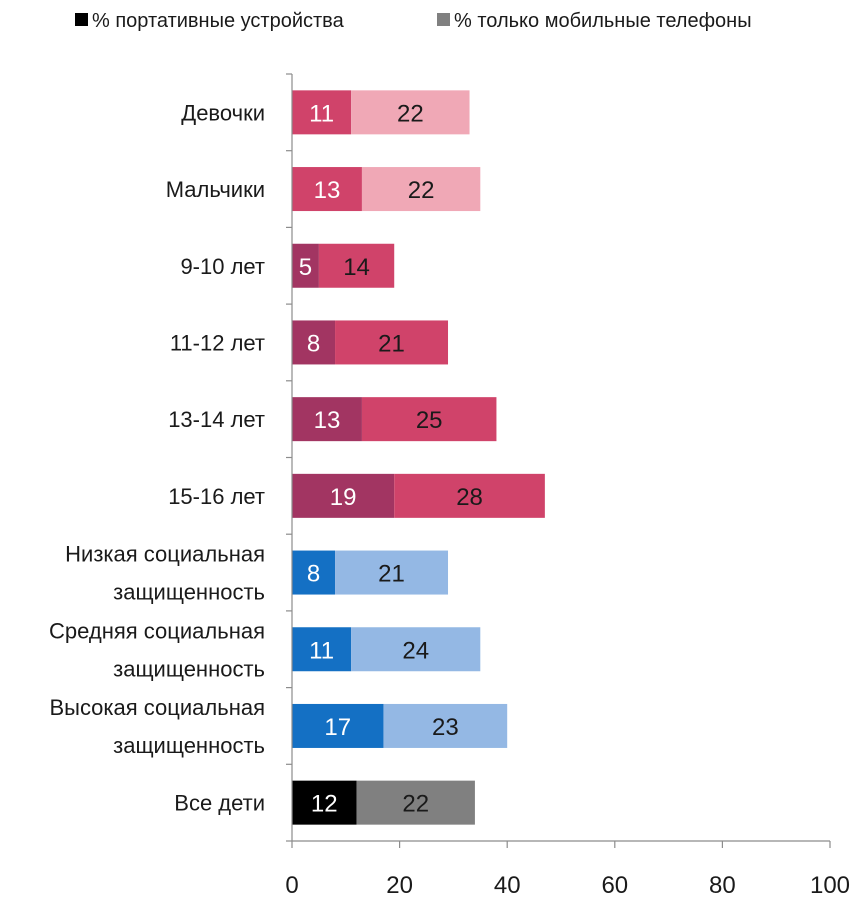 The width and height of the screenshot is (854, 902). I want to click on category-label-8-line-1: защищенность, so click(189, 745).